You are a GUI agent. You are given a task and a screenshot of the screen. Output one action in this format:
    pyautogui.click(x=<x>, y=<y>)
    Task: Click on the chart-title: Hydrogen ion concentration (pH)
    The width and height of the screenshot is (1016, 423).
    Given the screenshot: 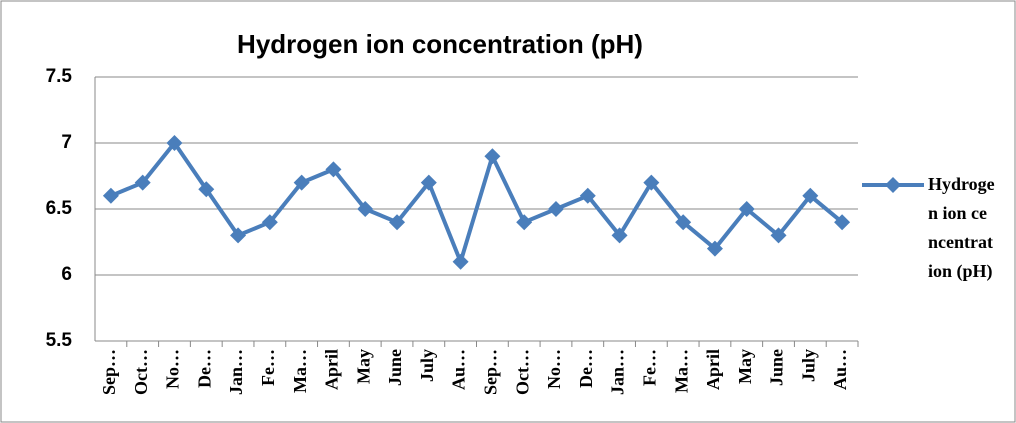 What is the action you would take?
    pyautogui.click(x=440, y=44)
    